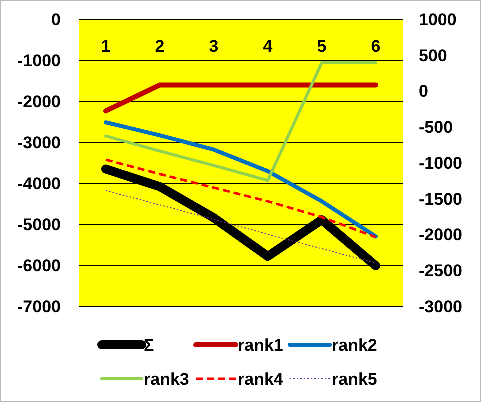  I want to click on y-tick-label: 0, so click(56, 20).